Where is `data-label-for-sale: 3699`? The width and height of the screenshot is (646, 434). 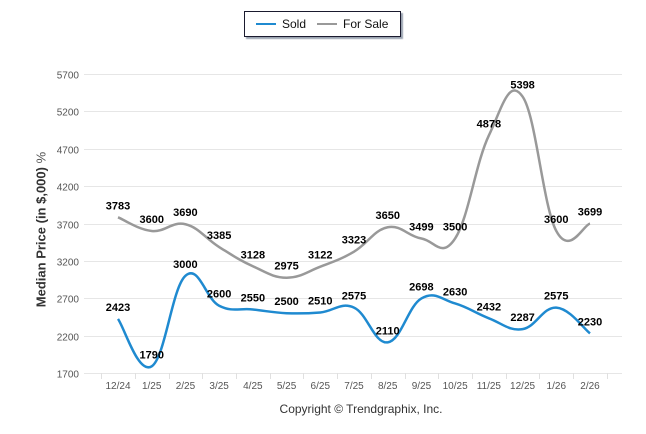
data-label-for-sale: 3699 is located at coordinates (590, 213).